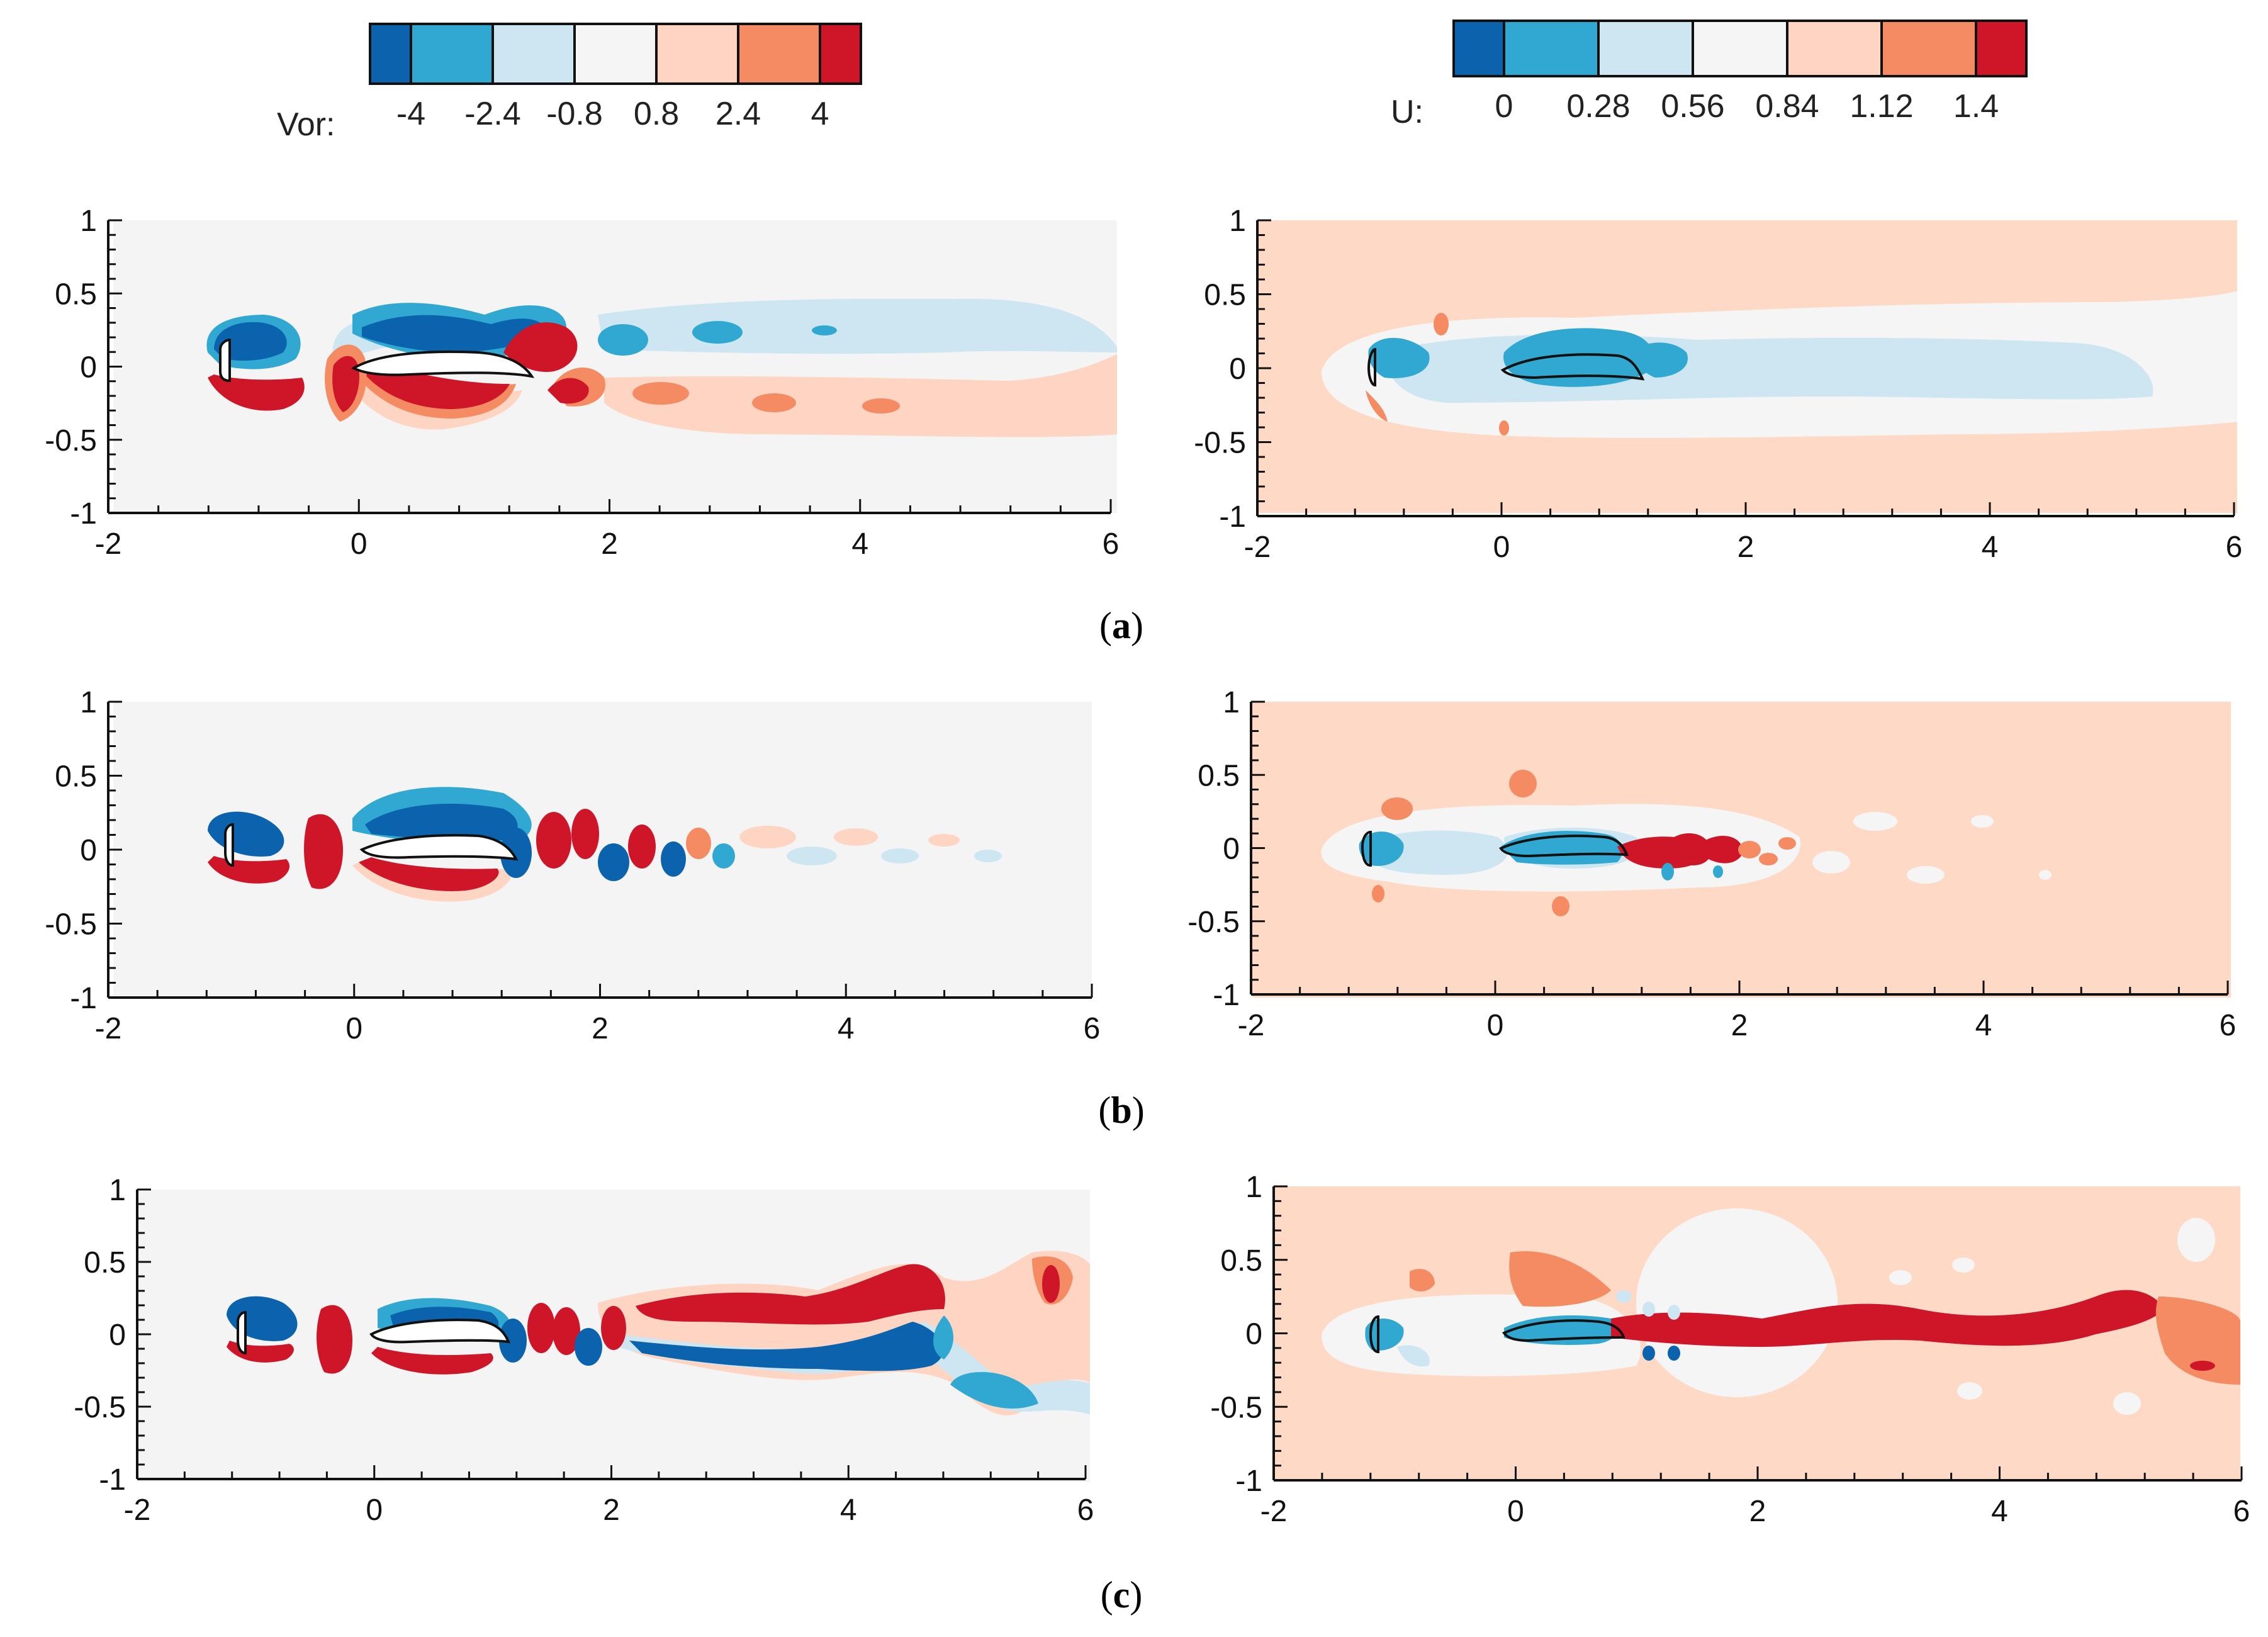 The image size is (2268, 1637). What do you see at coordinates (1745, 547) in the screenshot?
I see `plot-a-velocity-x-tick-label: 2` at bounding box center [1745, 547].